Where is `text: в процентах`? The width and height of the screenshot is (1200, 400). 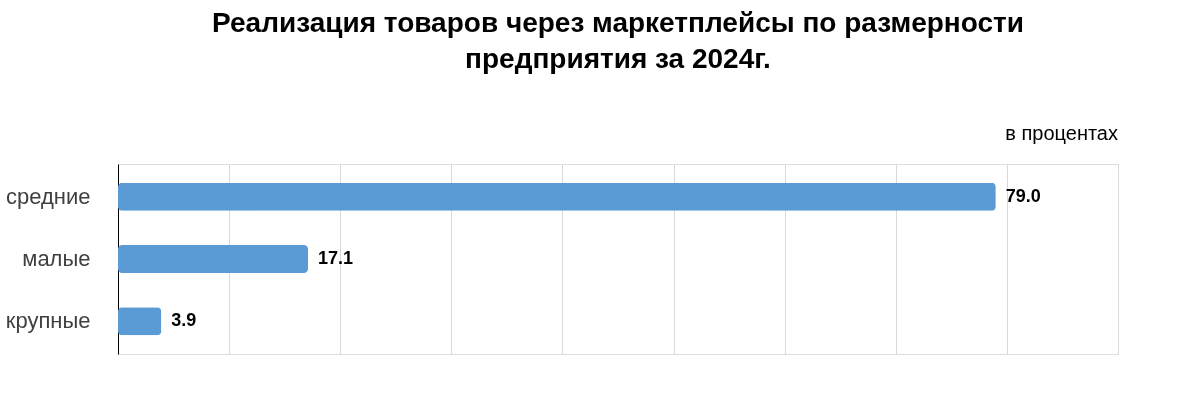
text: в процентах is located at coordinates (1061, 133).